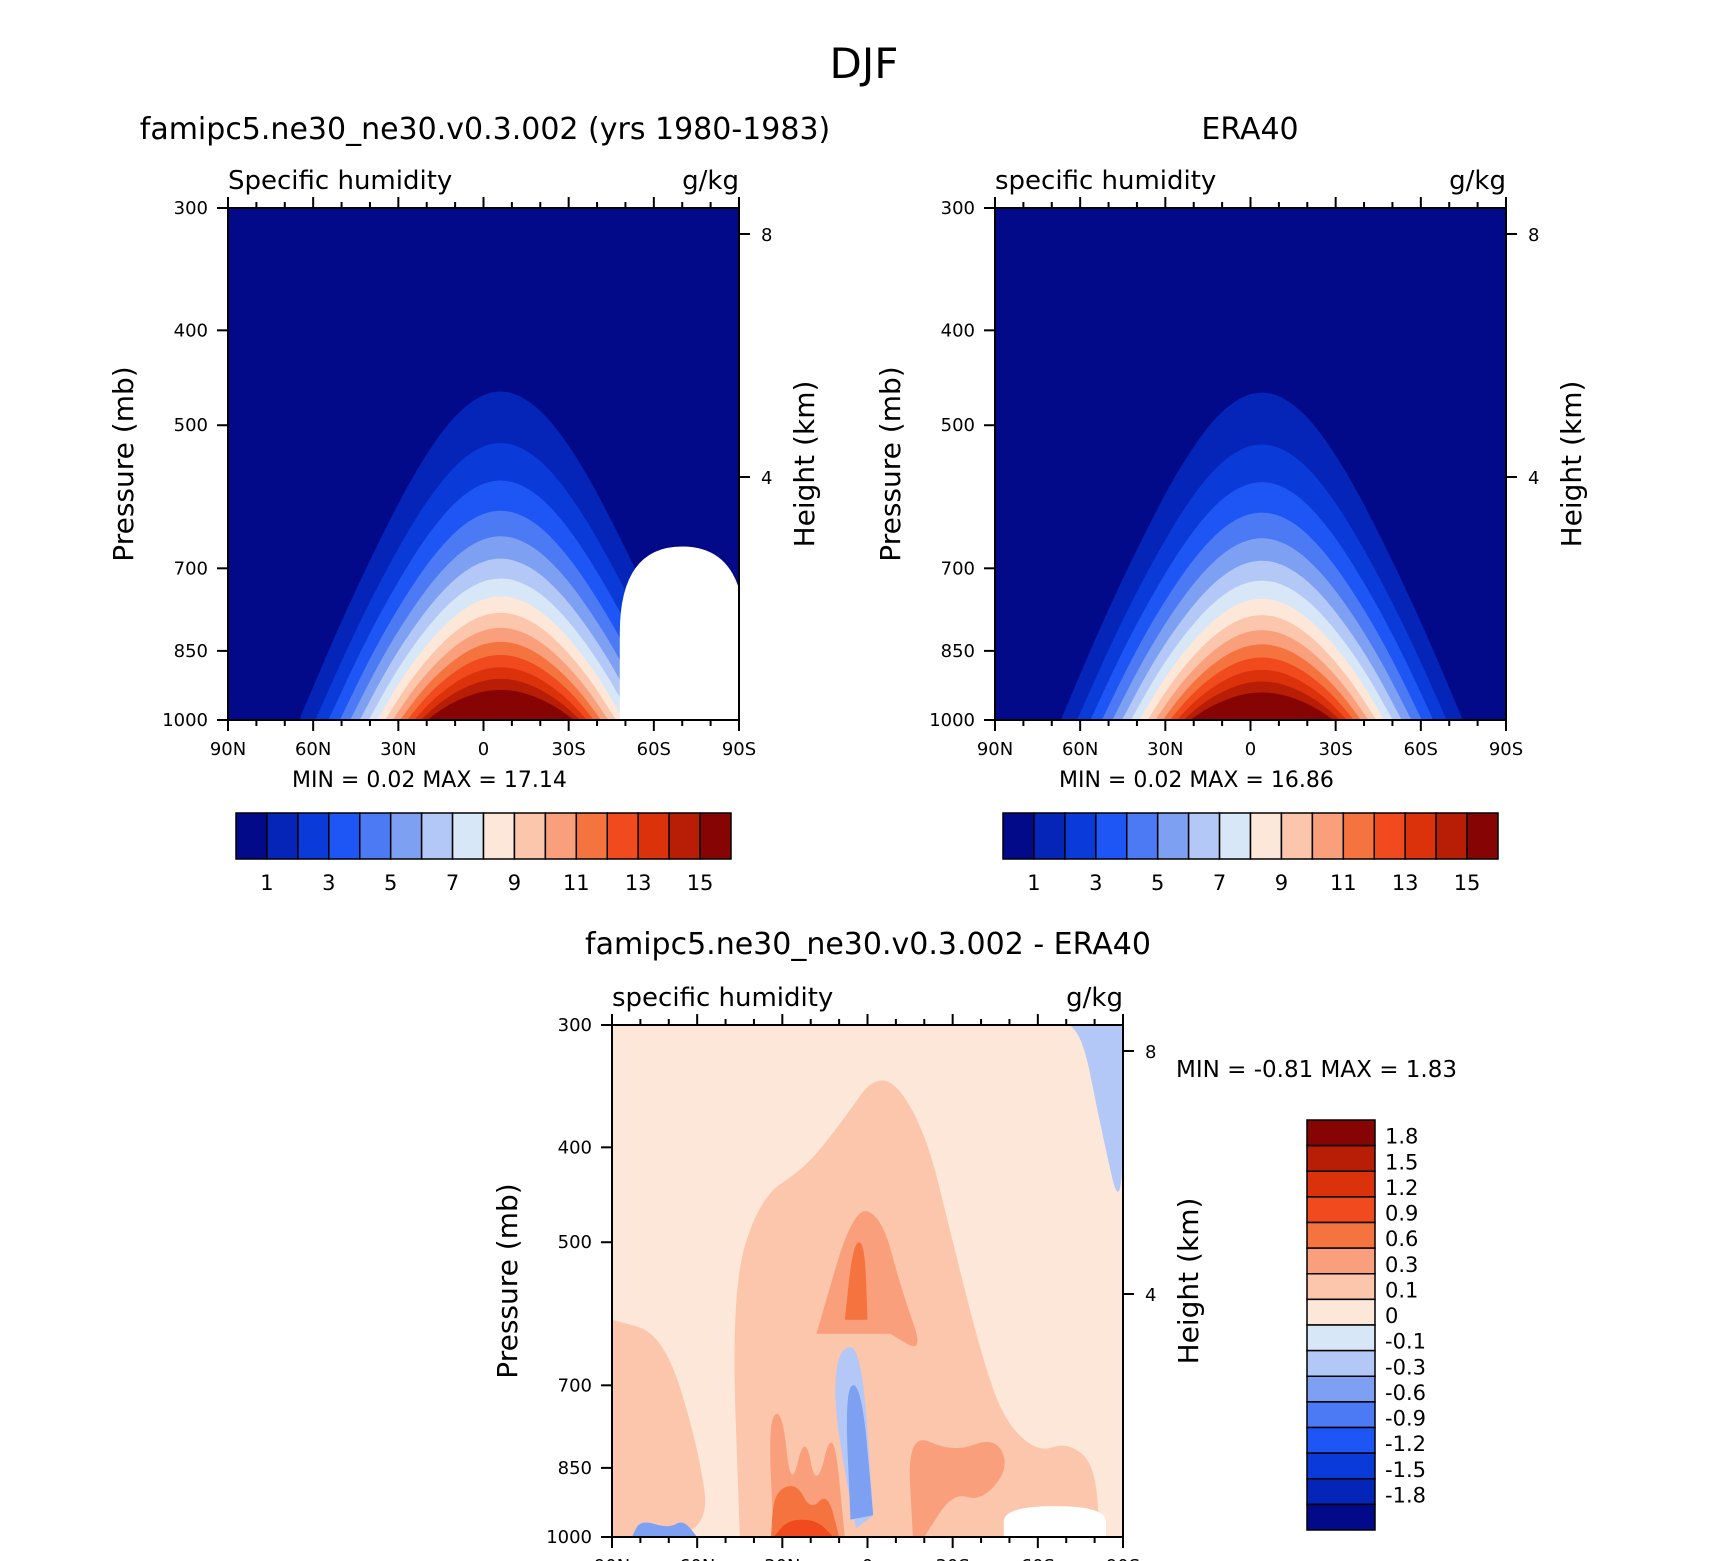 This screenshot has width=1710, height=1561. What do you see at coordinates (576, 883) in the screenshot?
I see `colorbar-label: 11` at bounding box center [576, 883].